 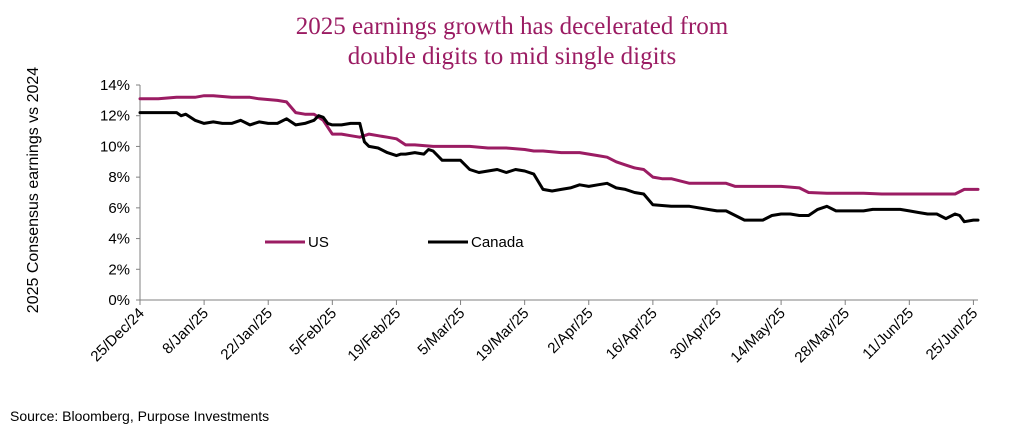 I want to click on y-tick-label: 12%, so click(x=115, y=116).